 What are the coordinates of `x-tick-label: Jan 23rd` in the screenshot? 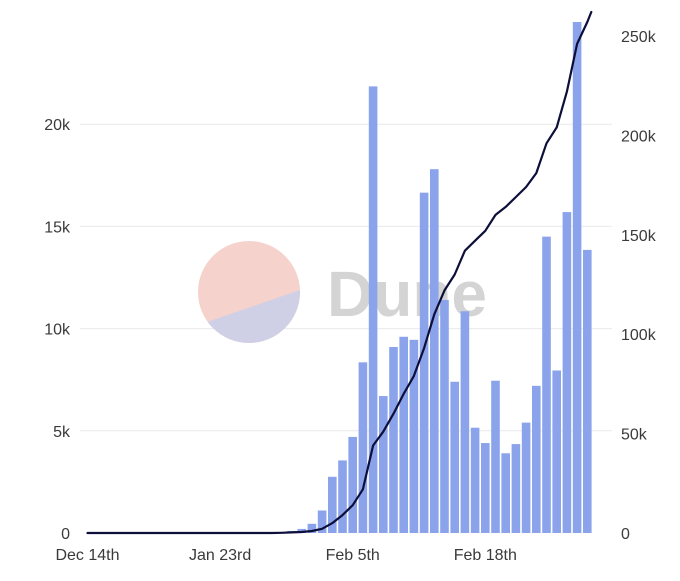 It's located at (220, 555).